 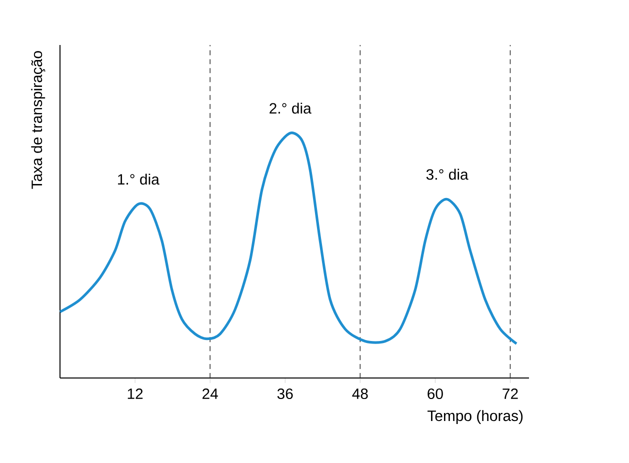 What do you see at coordinates (360, 394) in the screenshot?
I see `x-tick-label: 48` at bounding box center [360, 394].